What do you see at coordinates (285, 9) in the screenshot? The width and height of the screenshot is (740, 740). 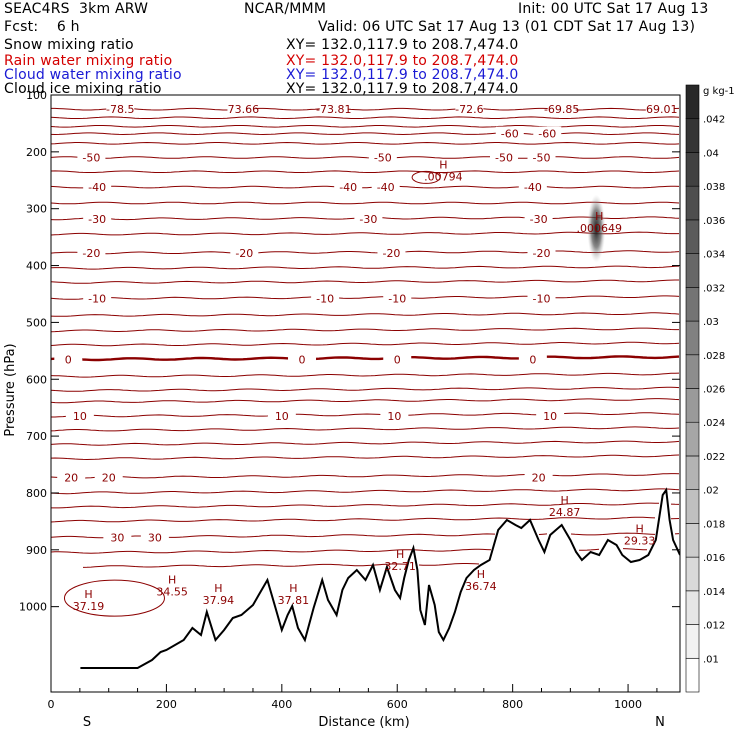 I see `org-title: NCAR/MMM` at bounding box center [285, 9].